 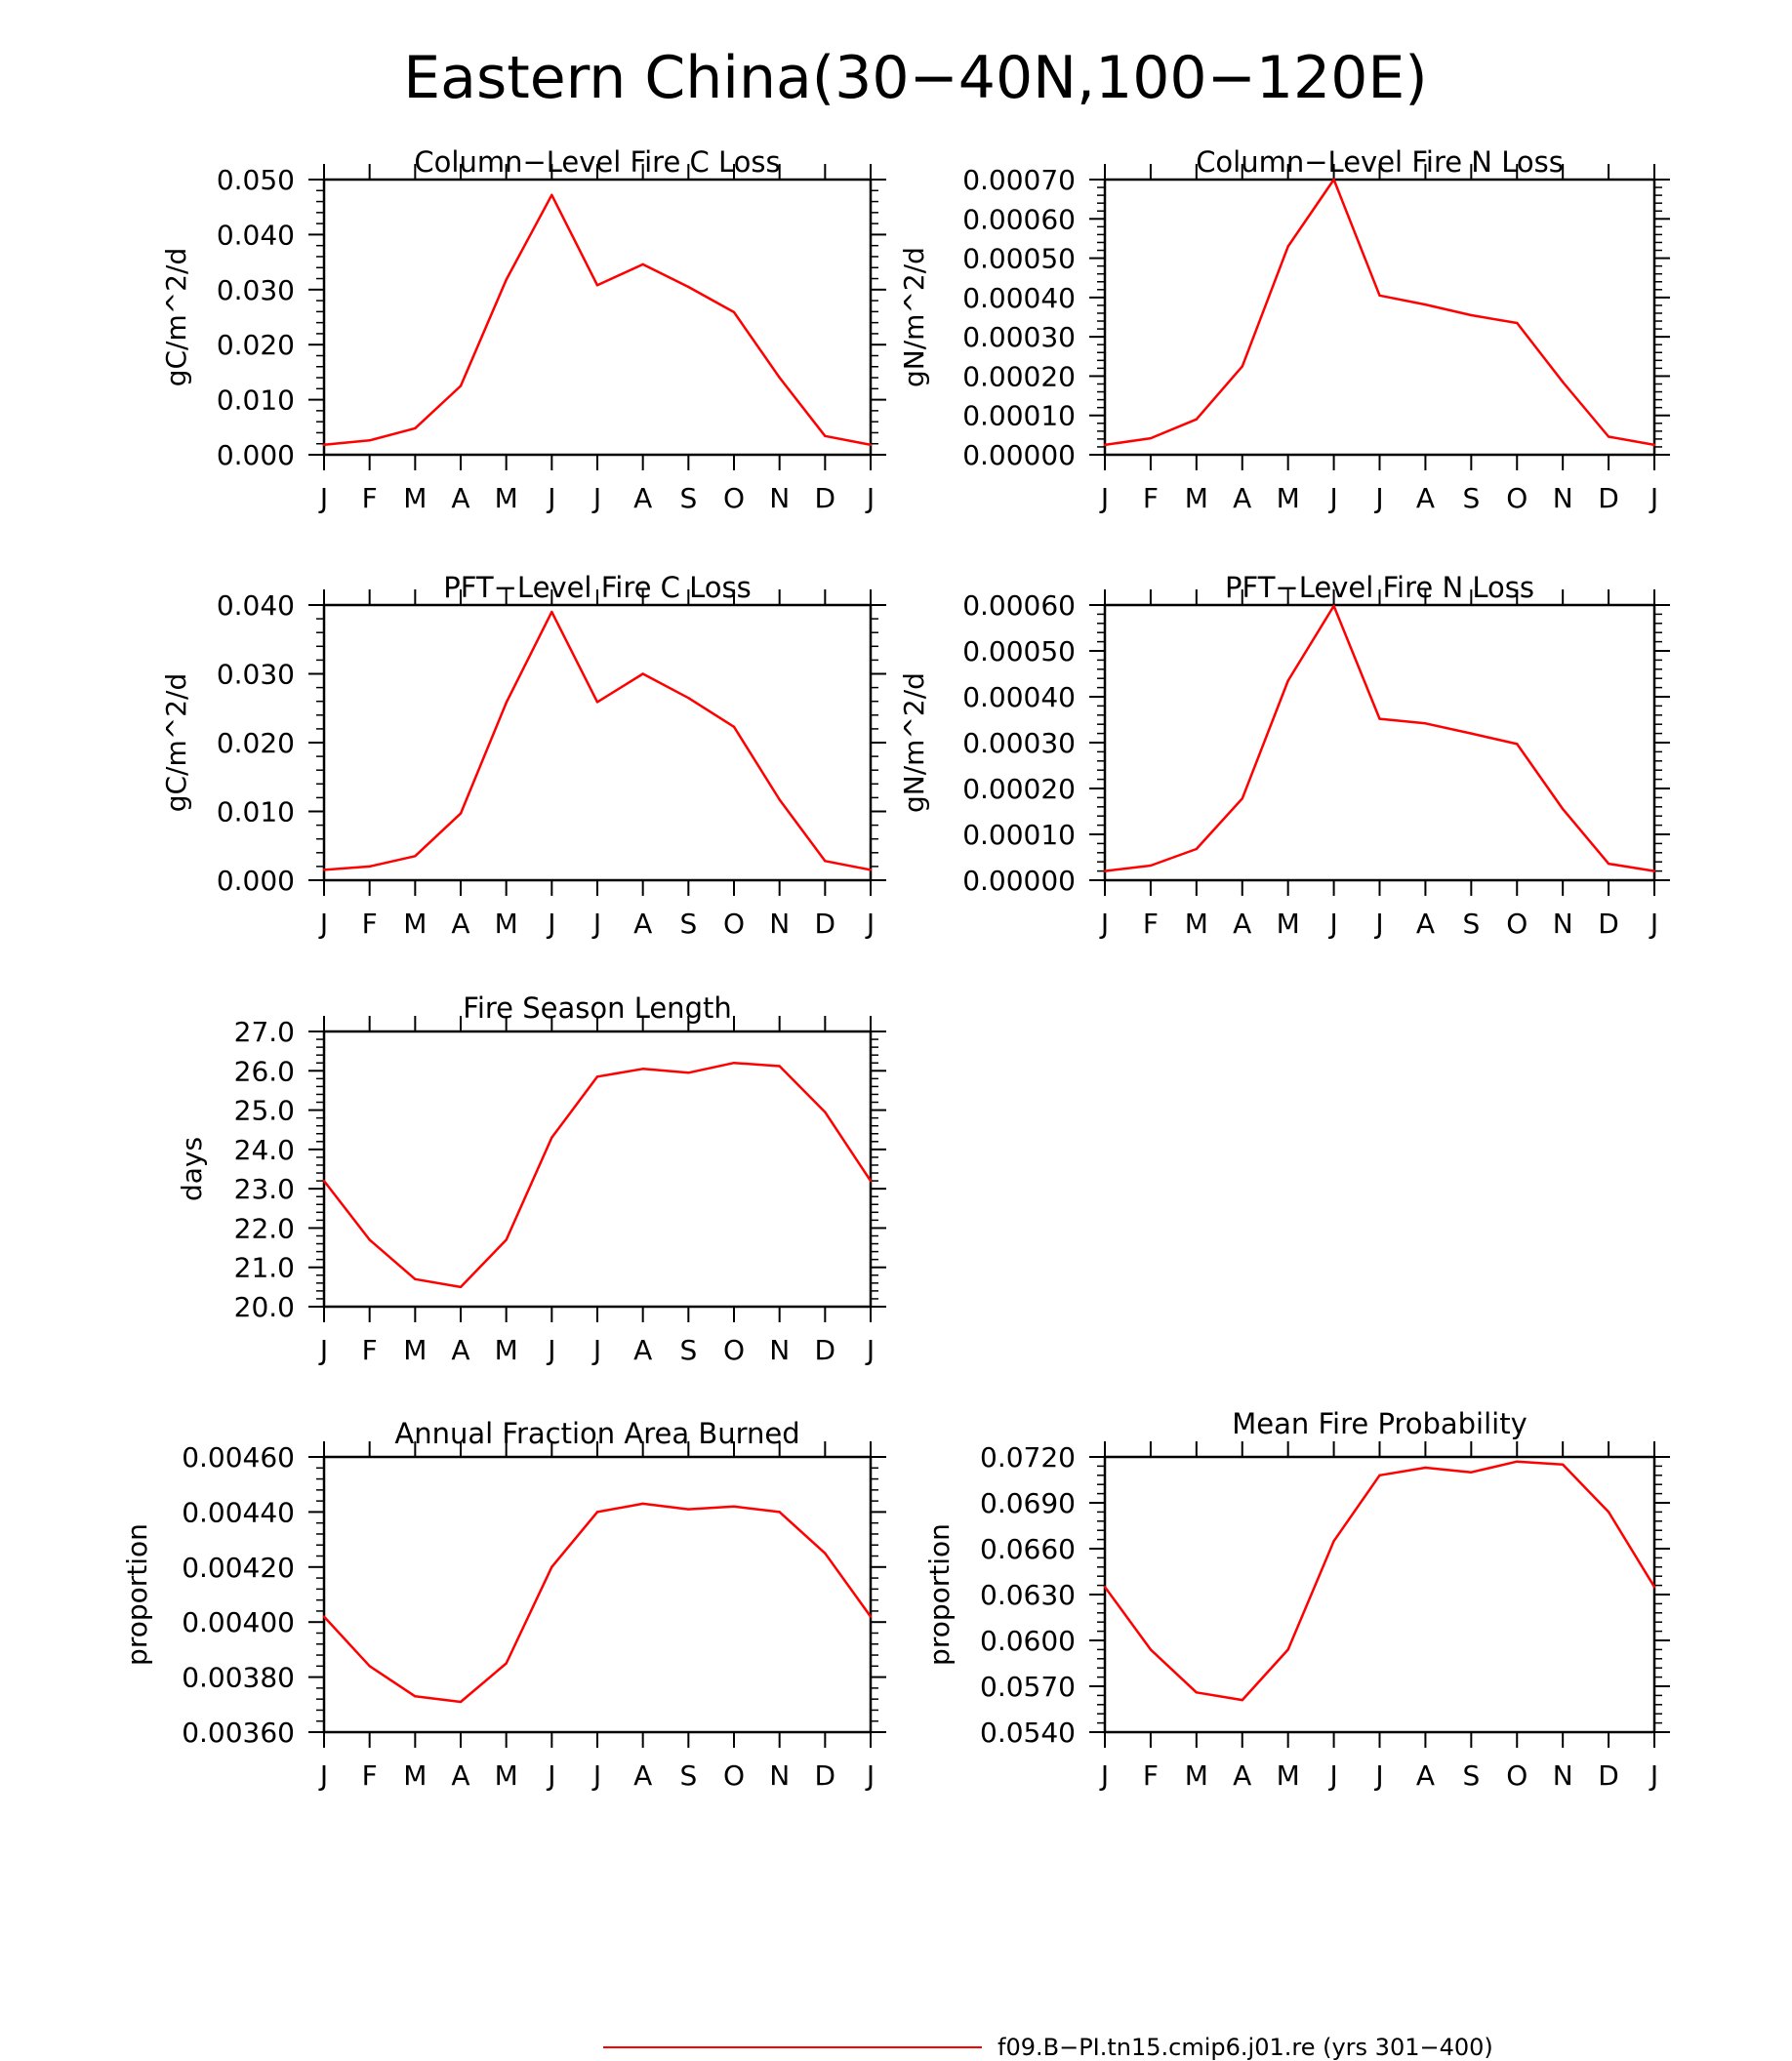 I want to click on y-tick-label: 0.00040, so click(x=1019, y=298).